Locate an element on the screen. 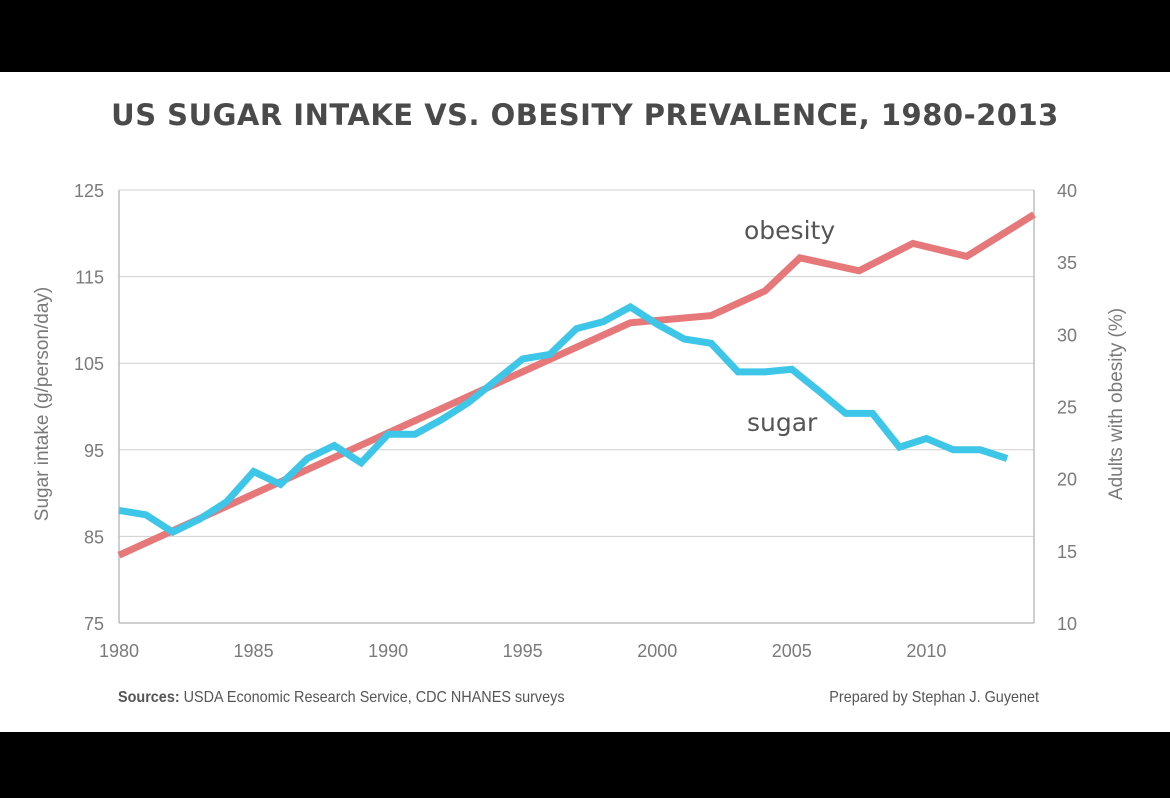 This screenshot has height=798, width=1170. y-left-tick-label: 105 is located at coordinates (89, 364).